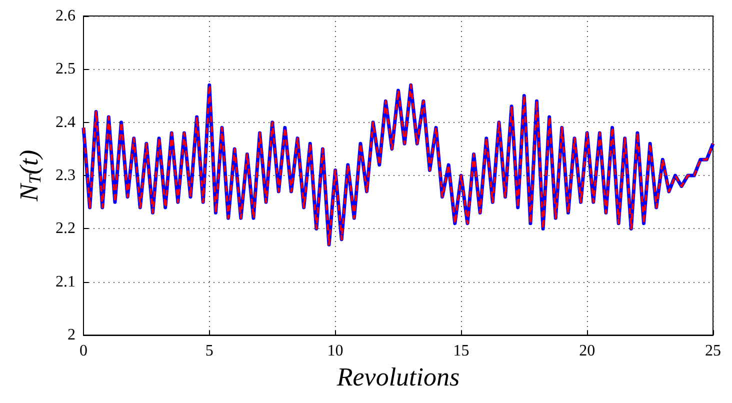 The image size is (732, 403). I want to click on x-tick-label: 15, so click(461, 351).